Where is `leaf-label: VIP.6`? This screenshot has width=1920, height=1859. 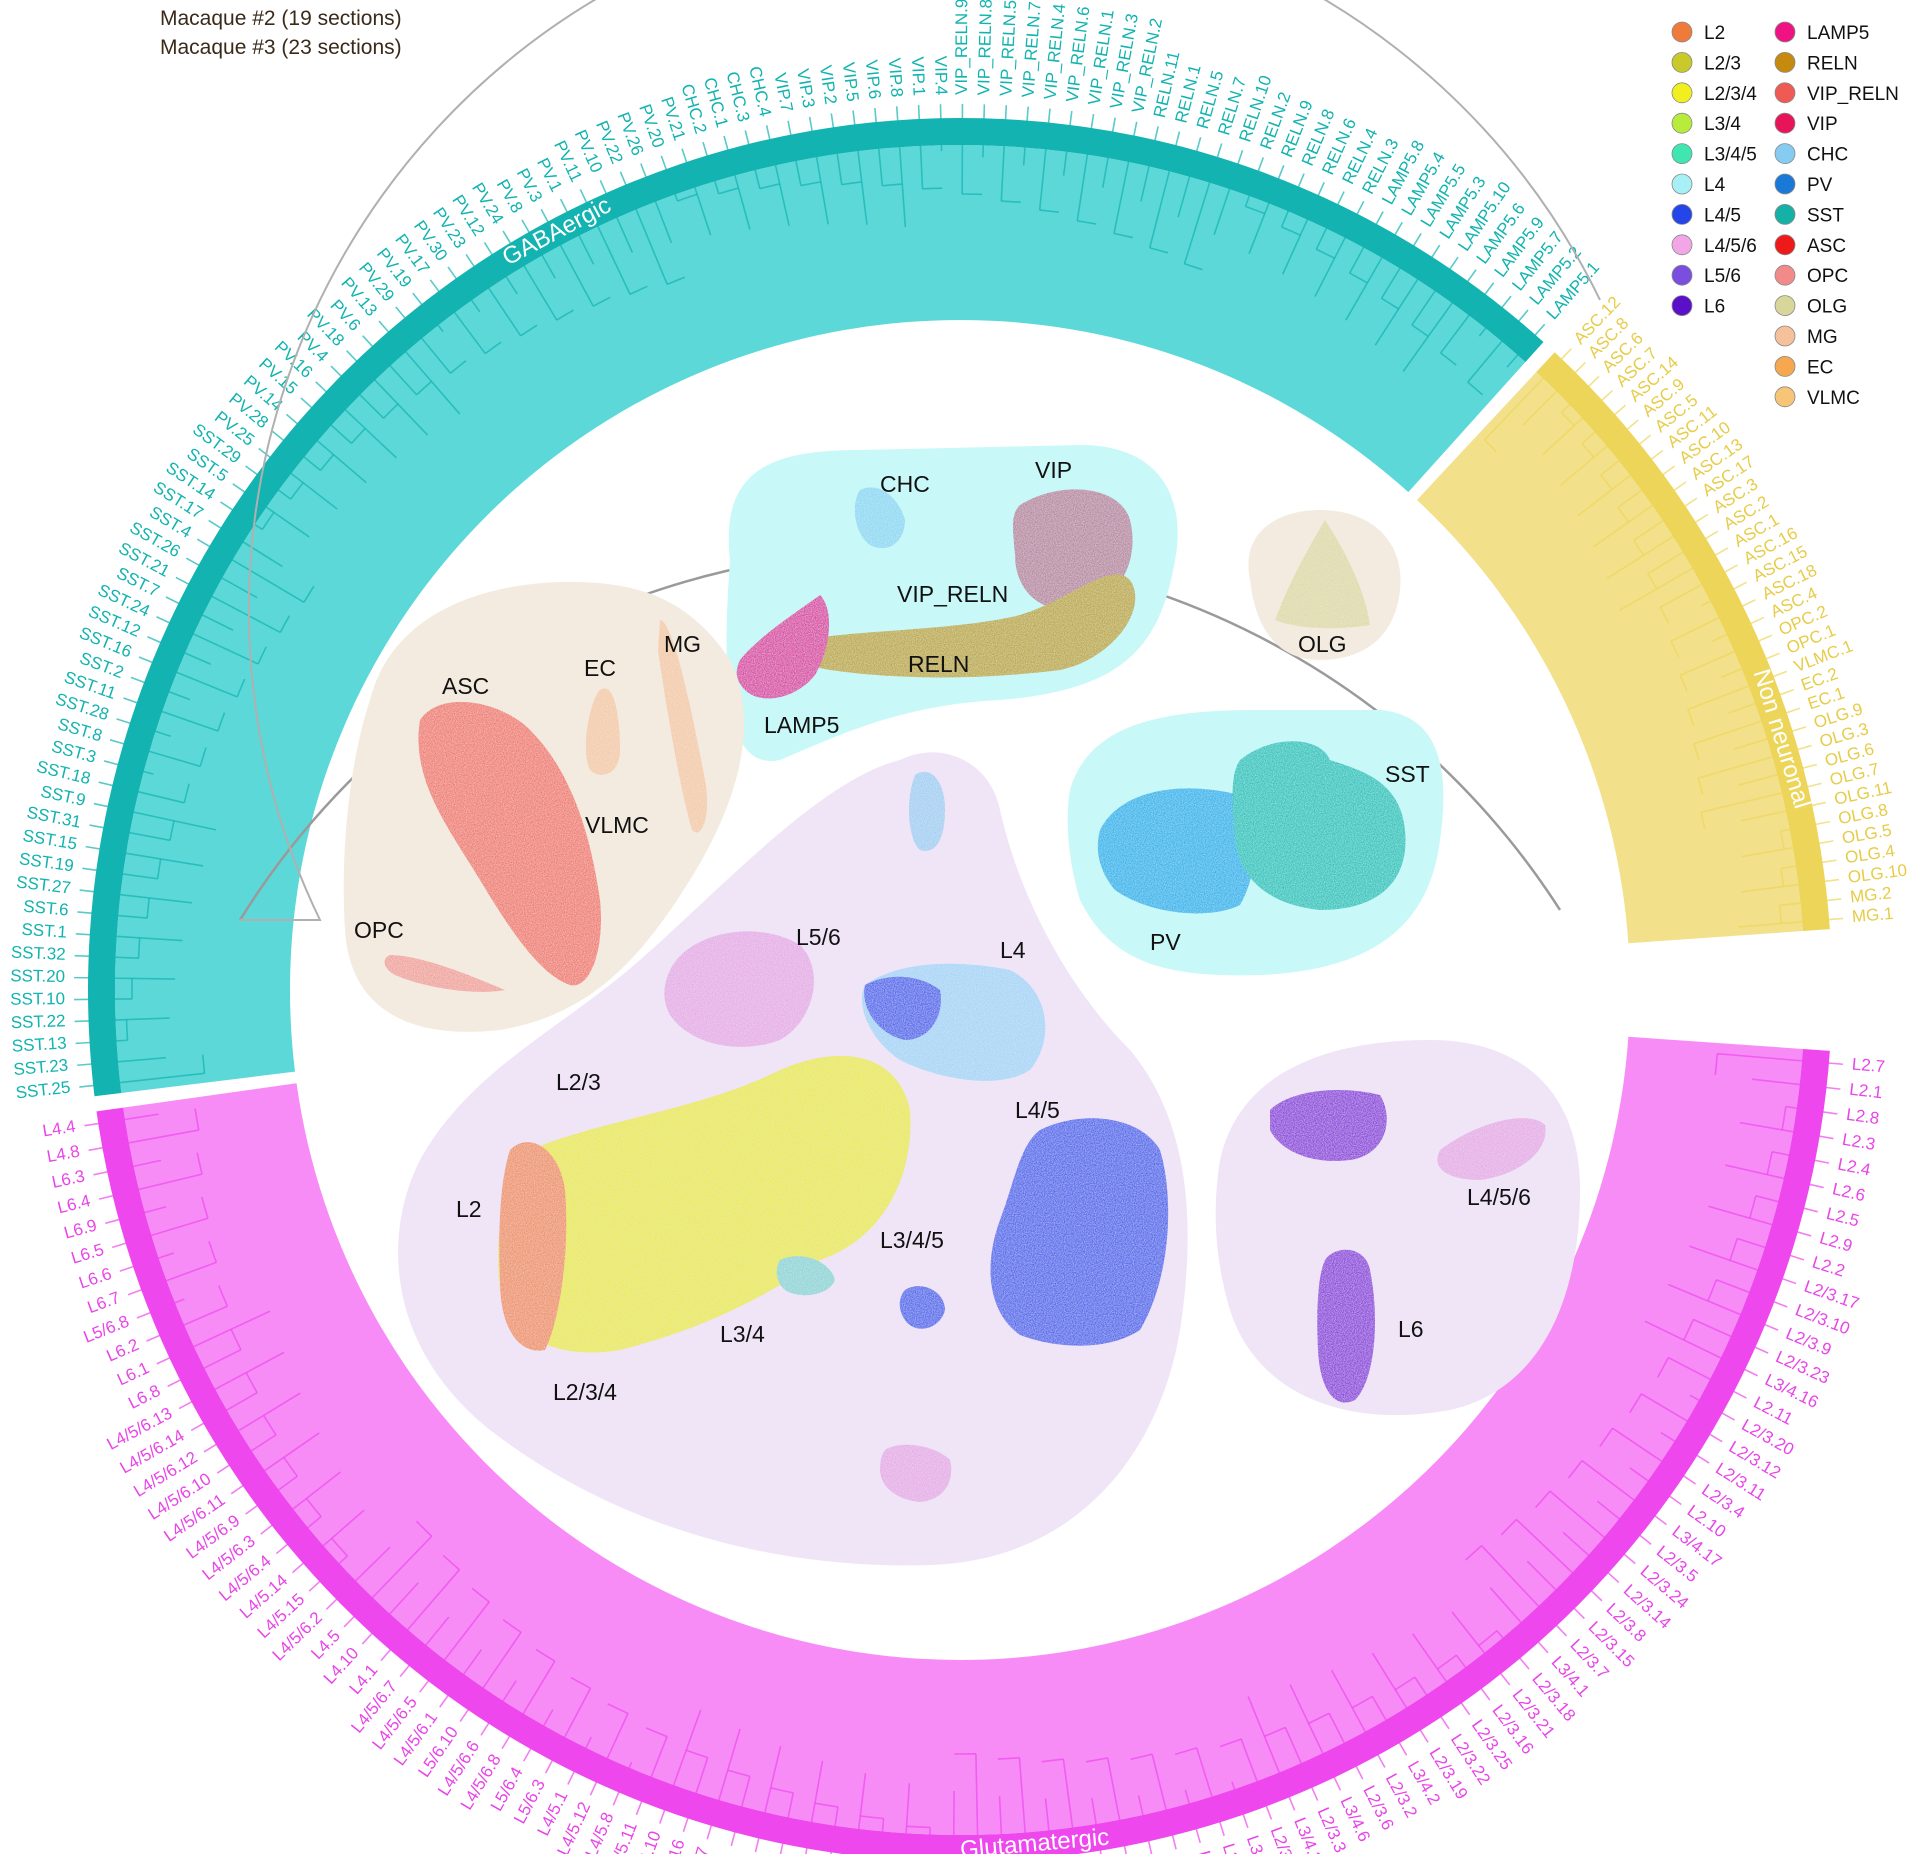
leaf-label: VIP.6 is located at coordinates (873, 79).